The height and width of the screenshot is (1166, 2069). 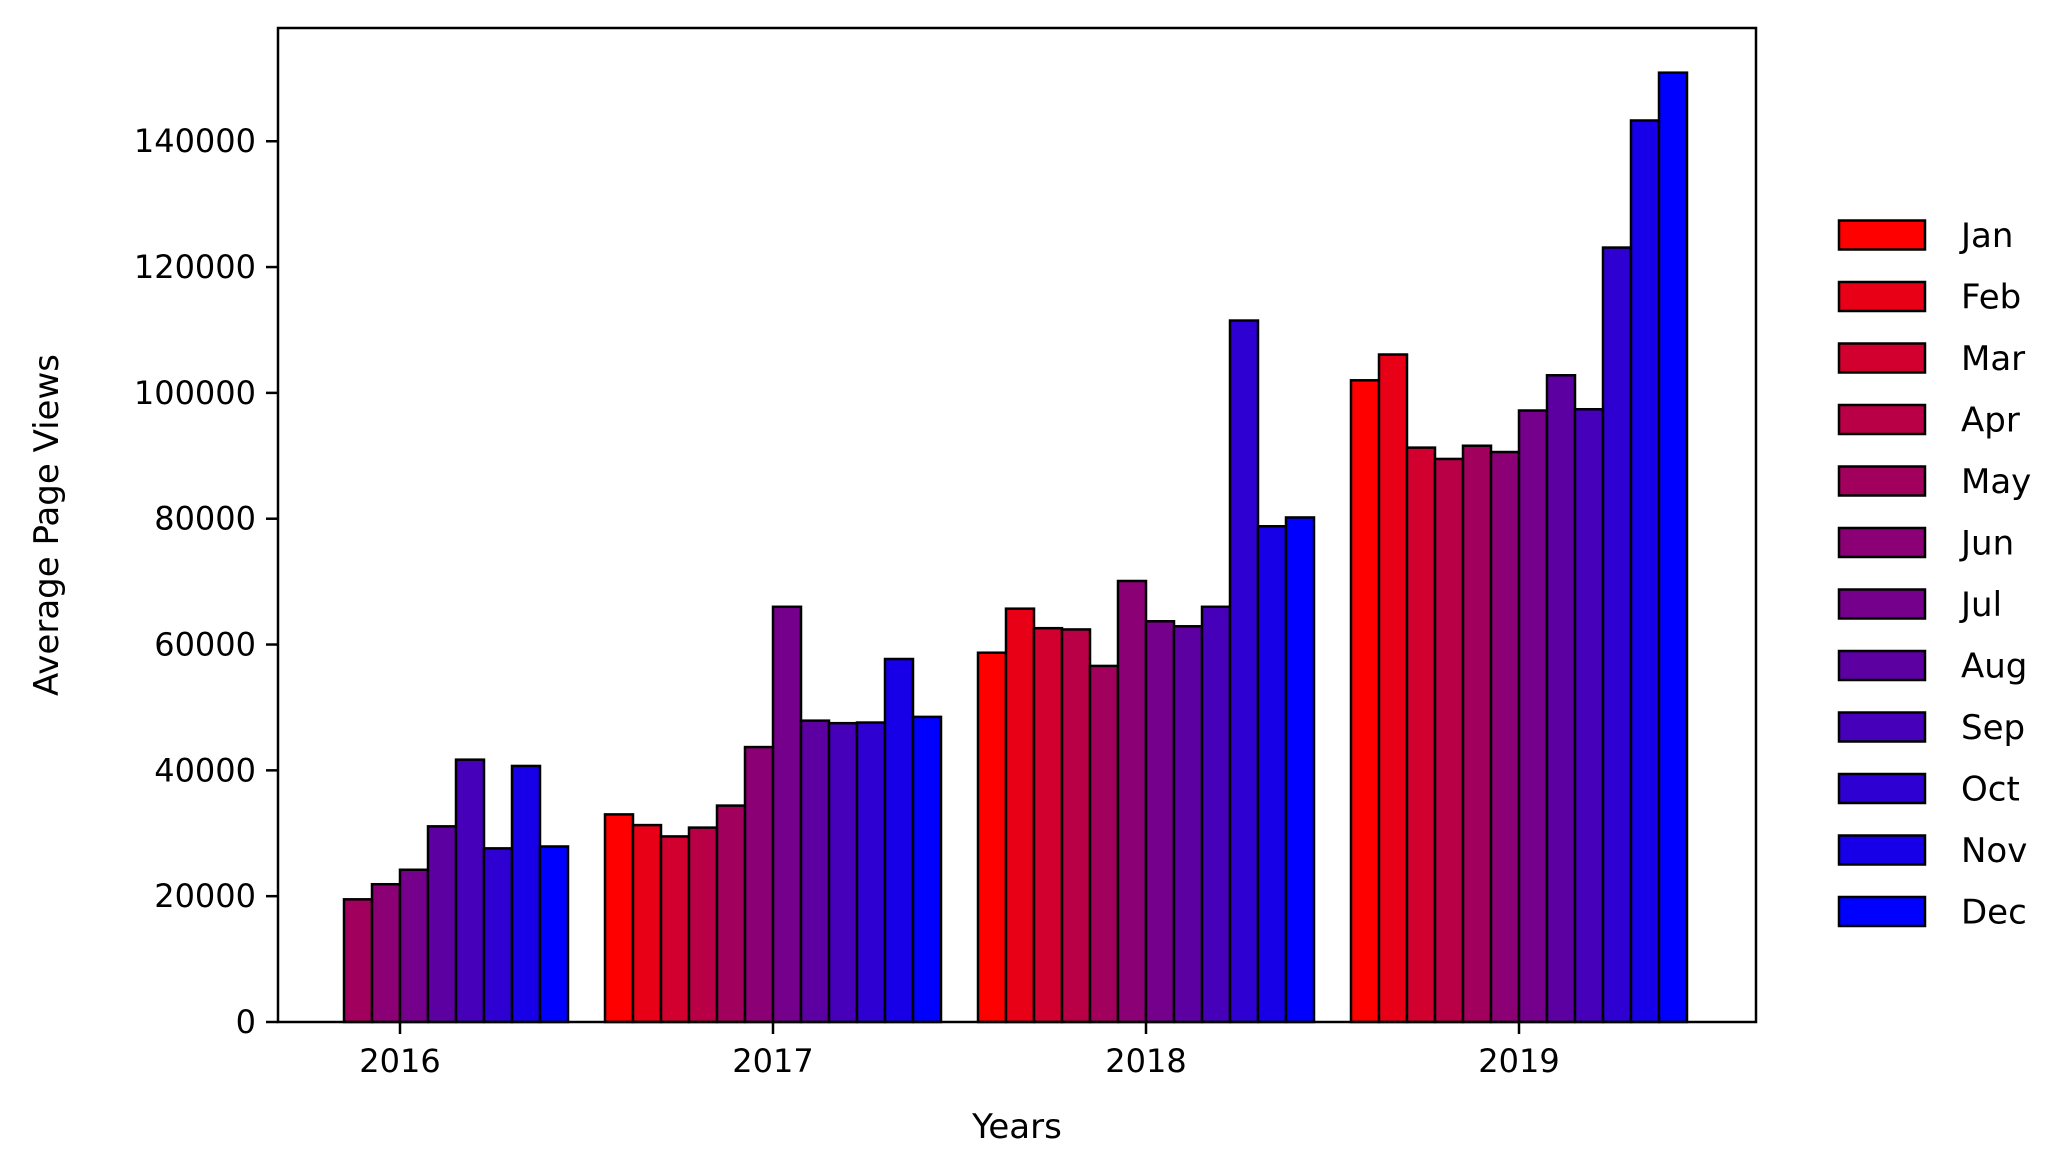 What do you see at coordinates (843, 872) in the screenshot?
I see `bar-sep-2017` at bounding box center [843, 872].